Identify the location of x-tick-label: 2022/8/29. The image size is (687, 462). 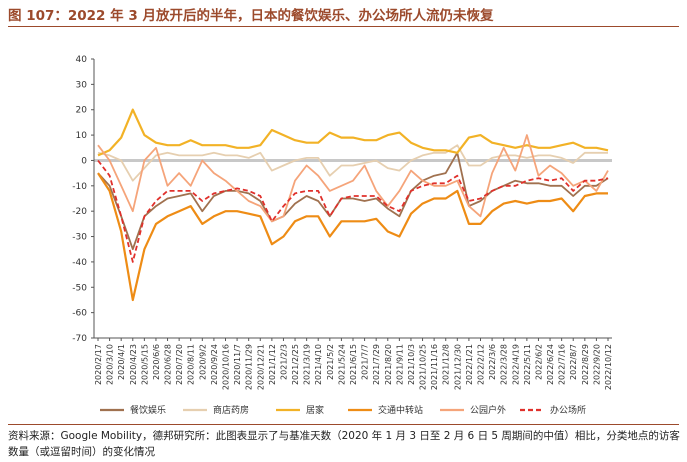
(585, 364).